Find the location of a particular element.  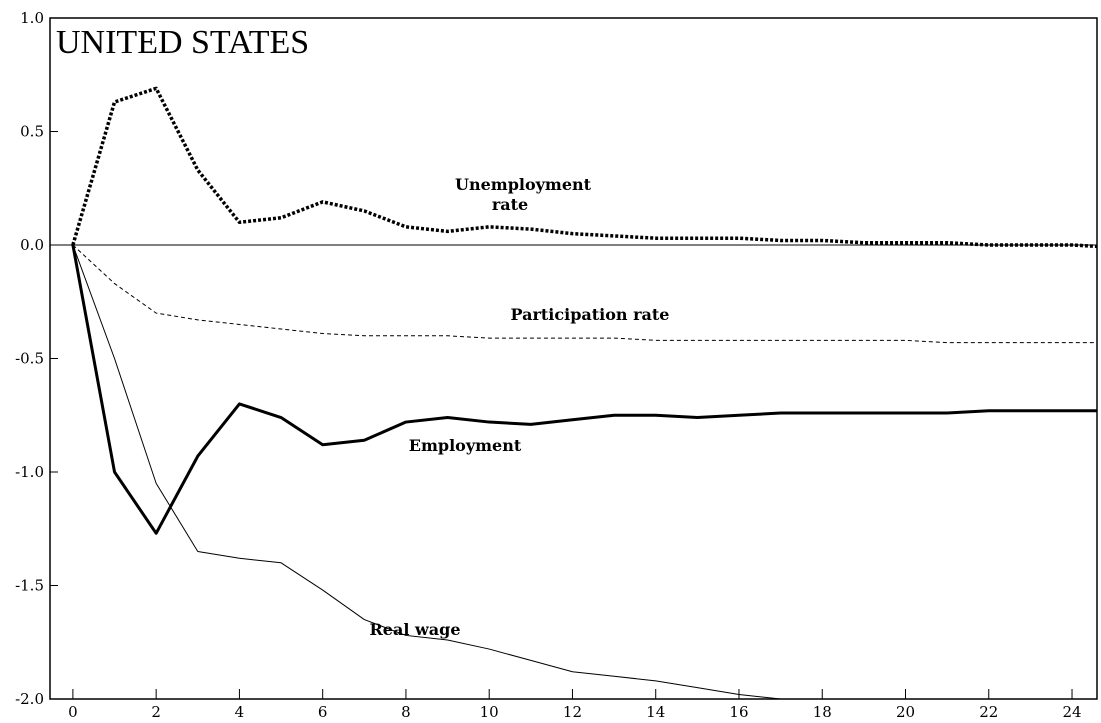

x-tick-label: 14 is located at coordinates (655, 712).